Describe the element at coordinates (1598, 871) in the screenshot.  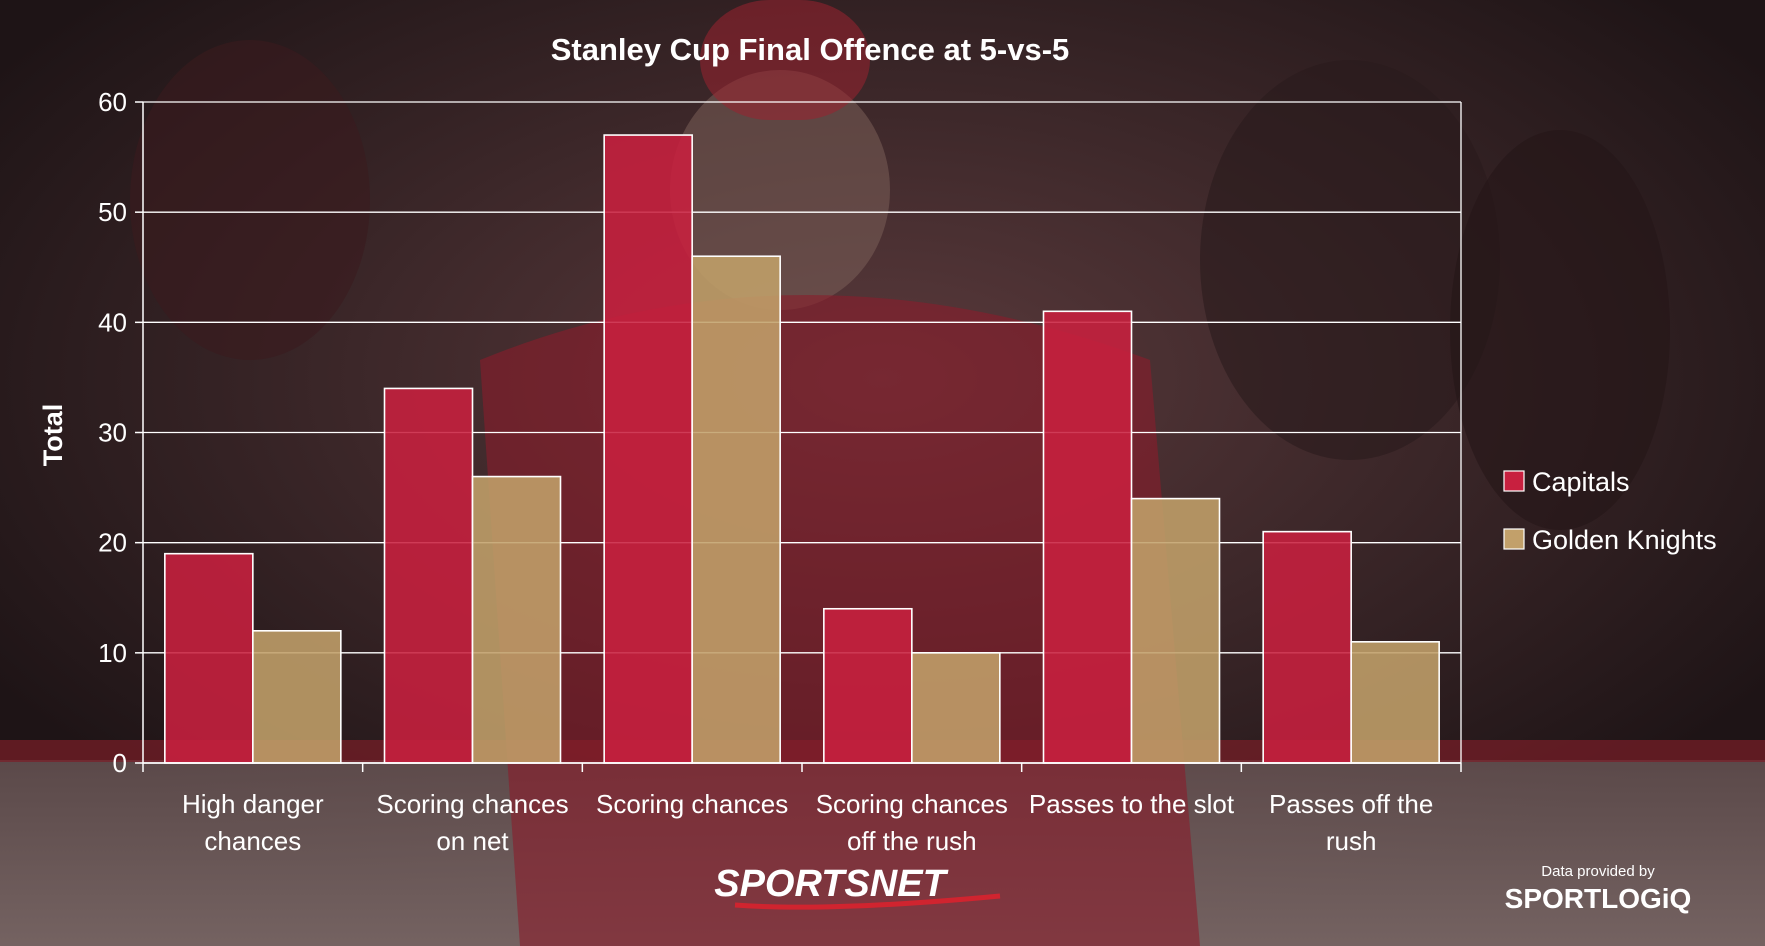
I see `credit-line: Data provided by` at that location.